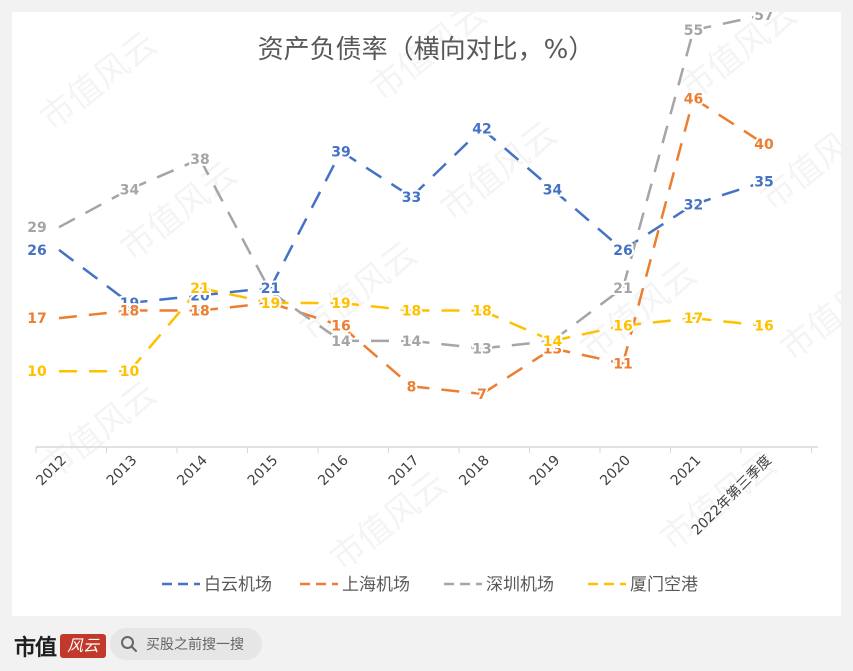 The width and height of the screenshot is (853, 671). What do you see at coordinates (411, 198) in the screenshot?
I see `data-label: 33` at bounding box center [411, 198].